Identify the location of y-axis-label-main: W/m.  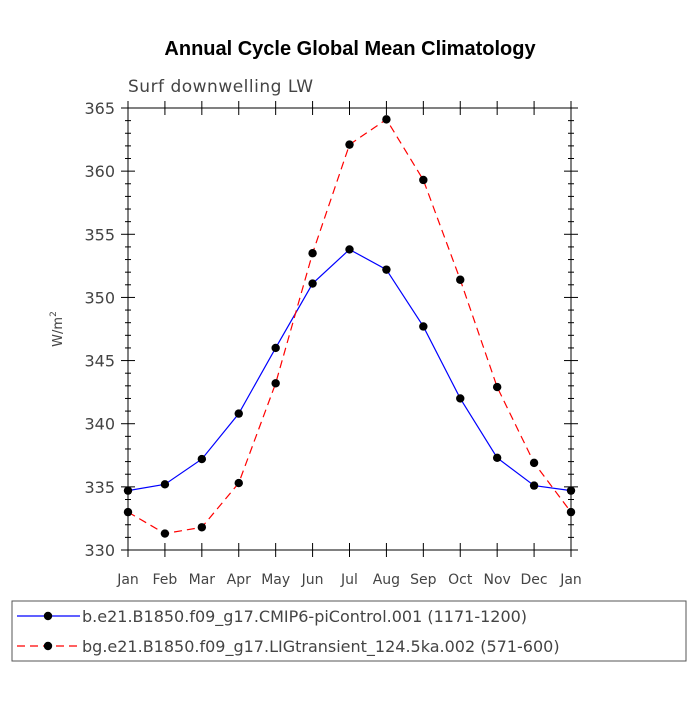
(58, 332).